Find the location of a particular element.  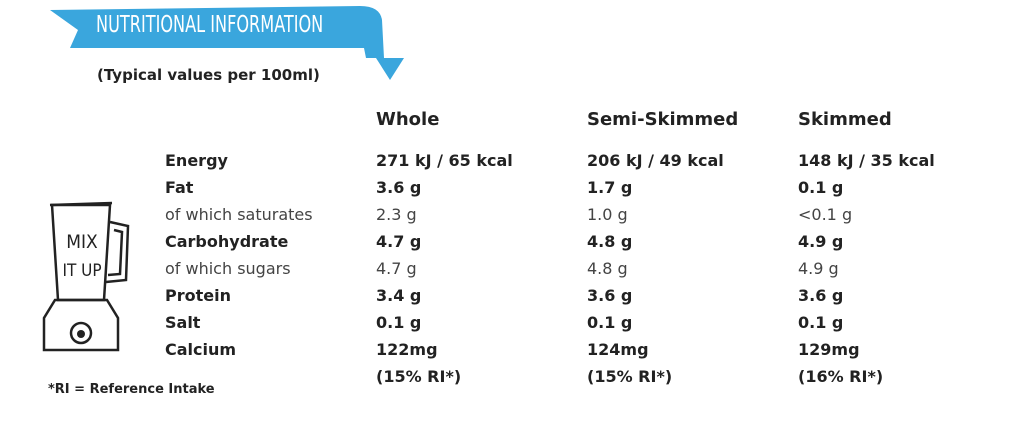

note: (16% RI*) is located at coordinates (841, 376).